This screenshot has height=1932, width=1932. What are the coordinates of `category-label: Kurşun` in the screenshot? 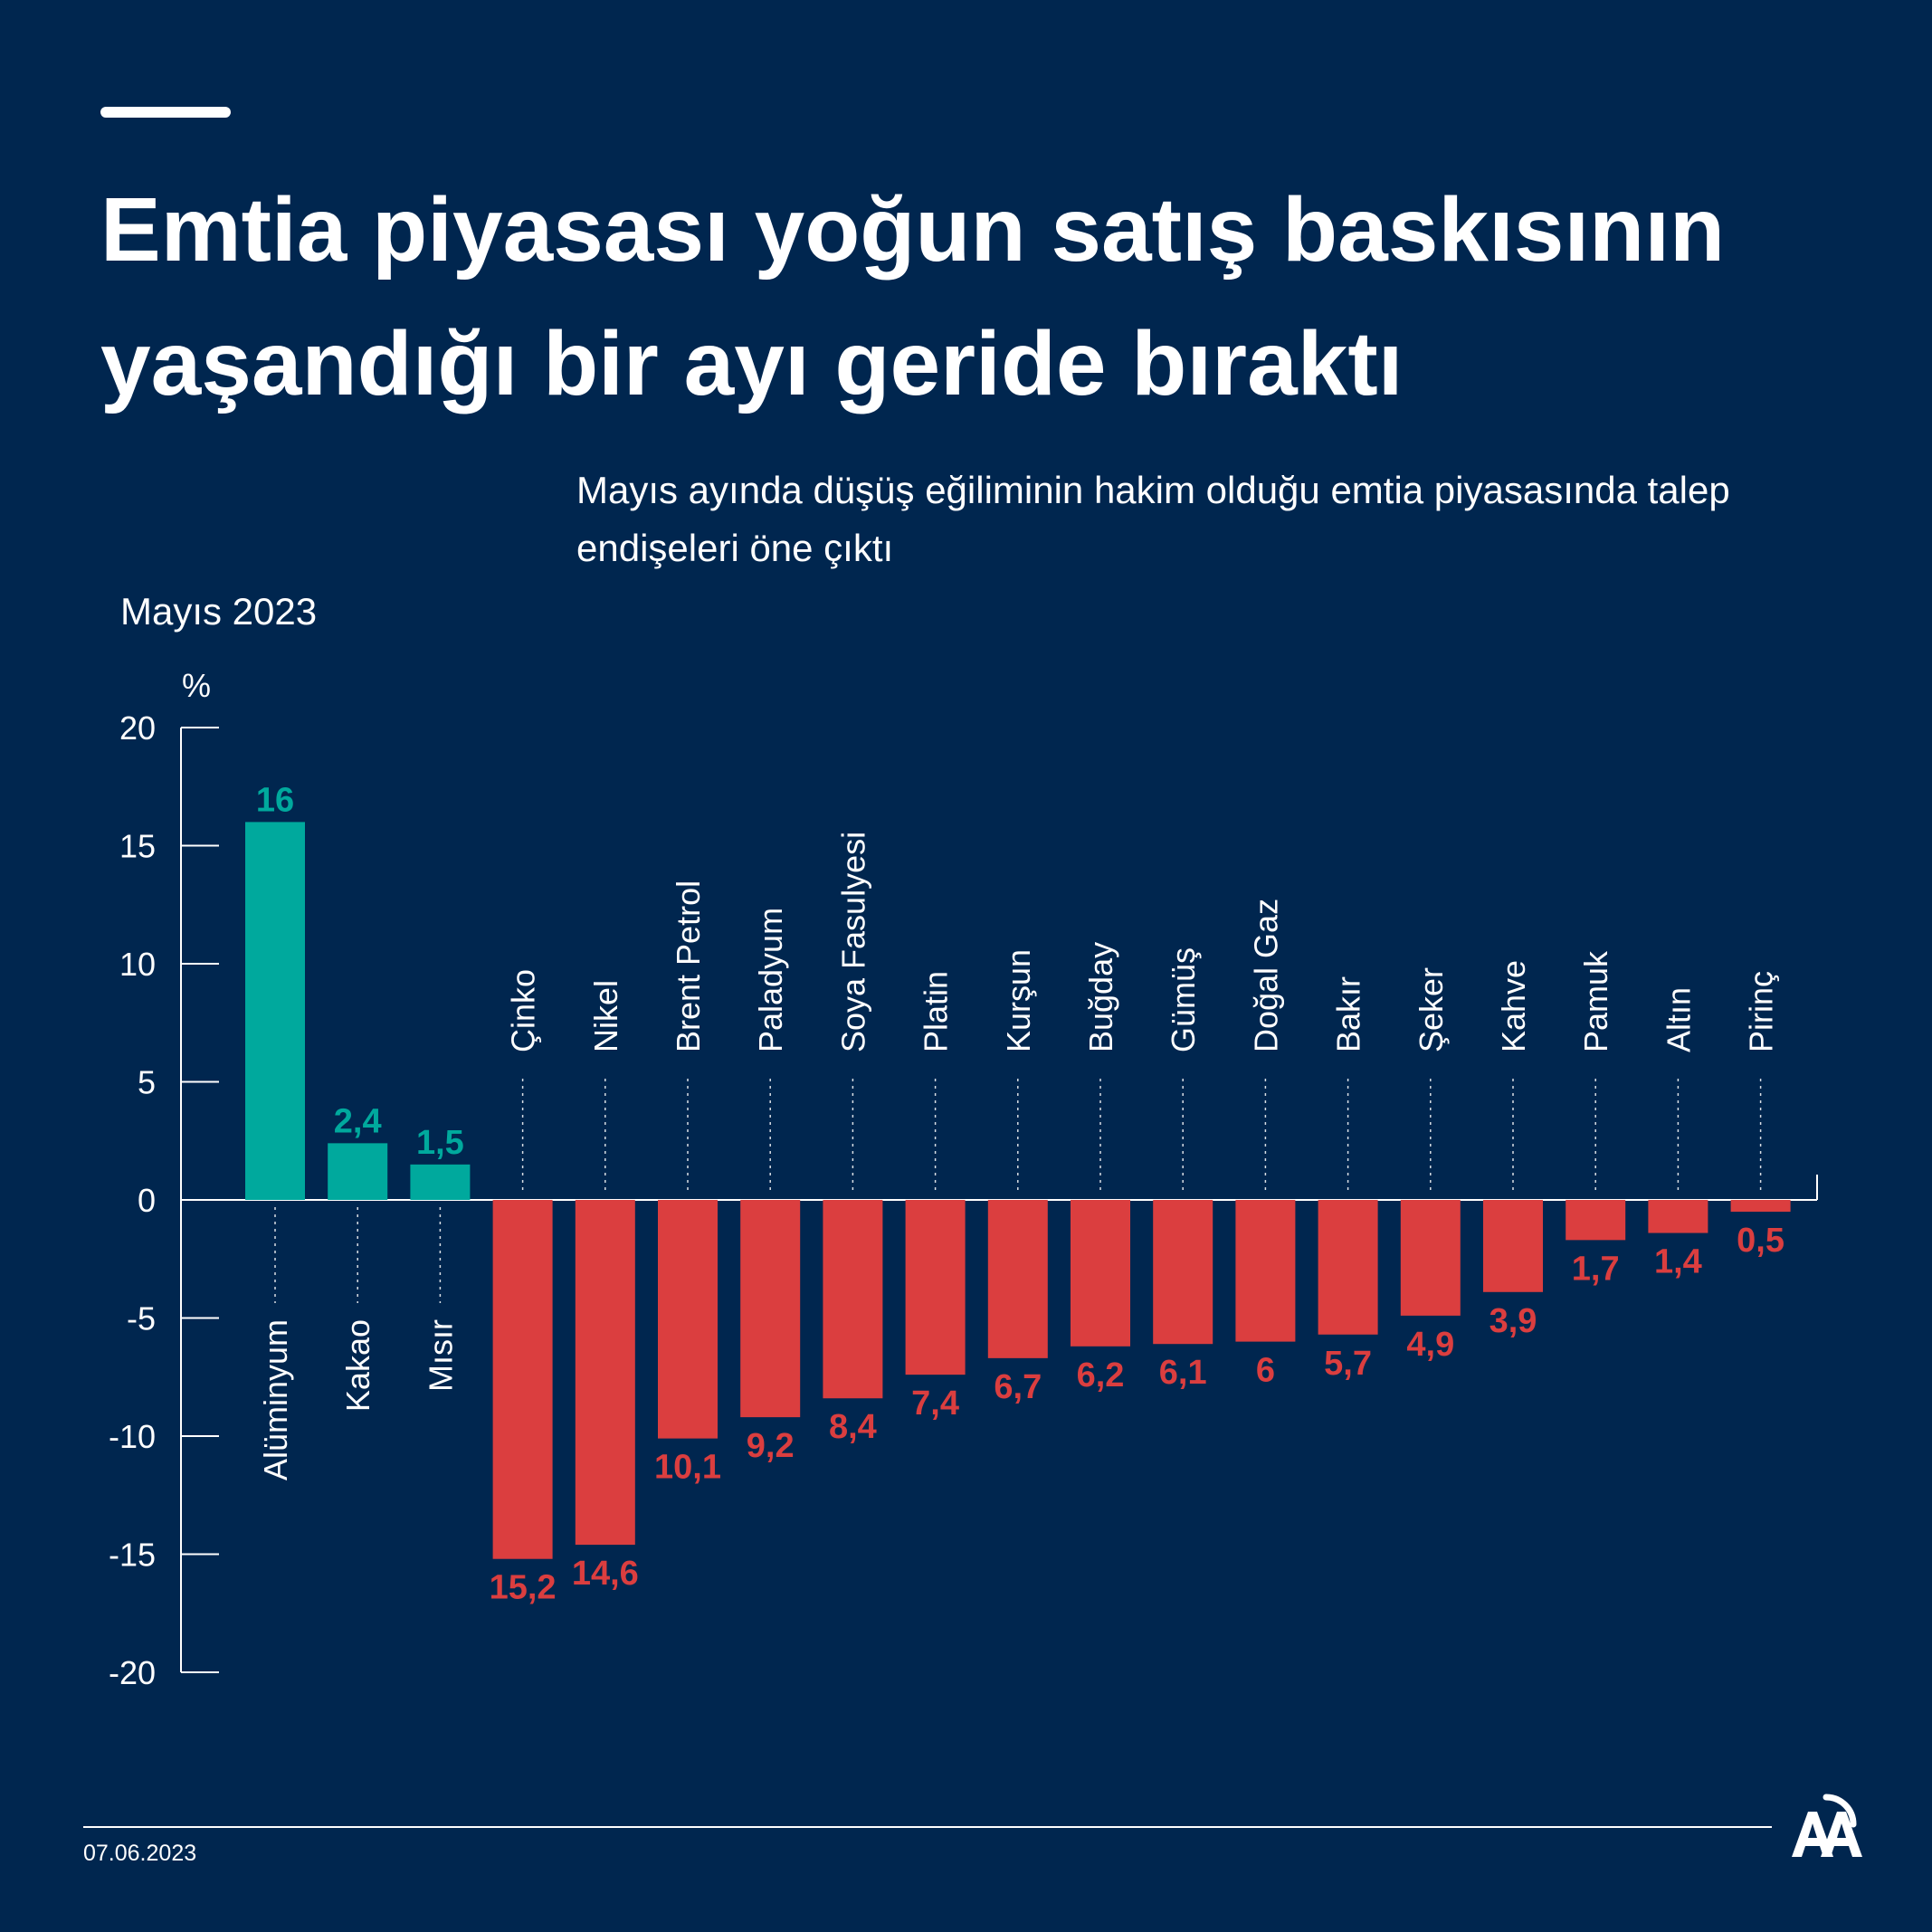 It's located at (1018, 1000).